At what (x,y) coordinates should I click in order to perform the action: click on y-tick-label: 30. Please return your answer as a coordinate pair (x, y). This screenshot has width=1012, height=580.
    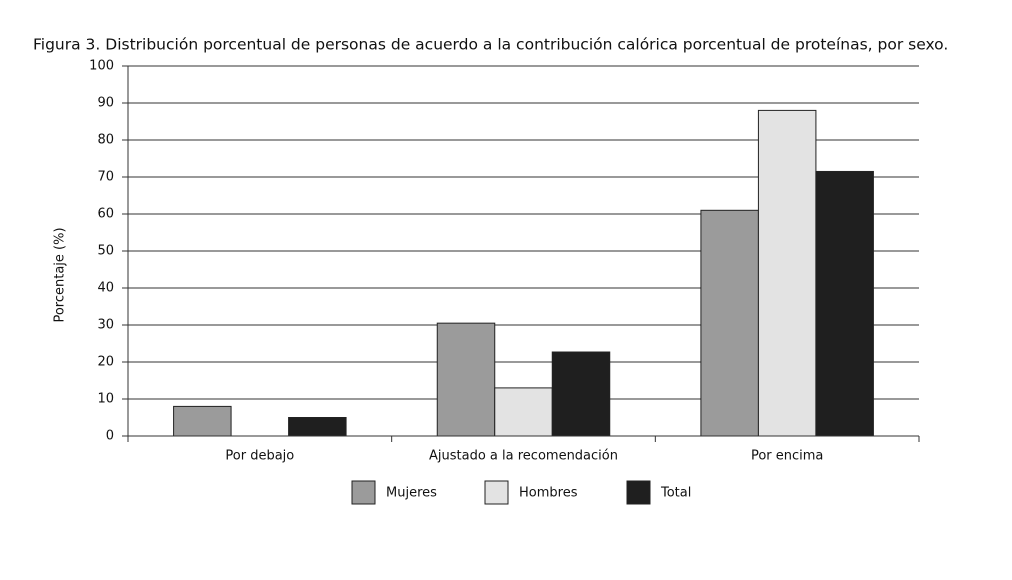
    Looking at the image, I should click on (105, 325).